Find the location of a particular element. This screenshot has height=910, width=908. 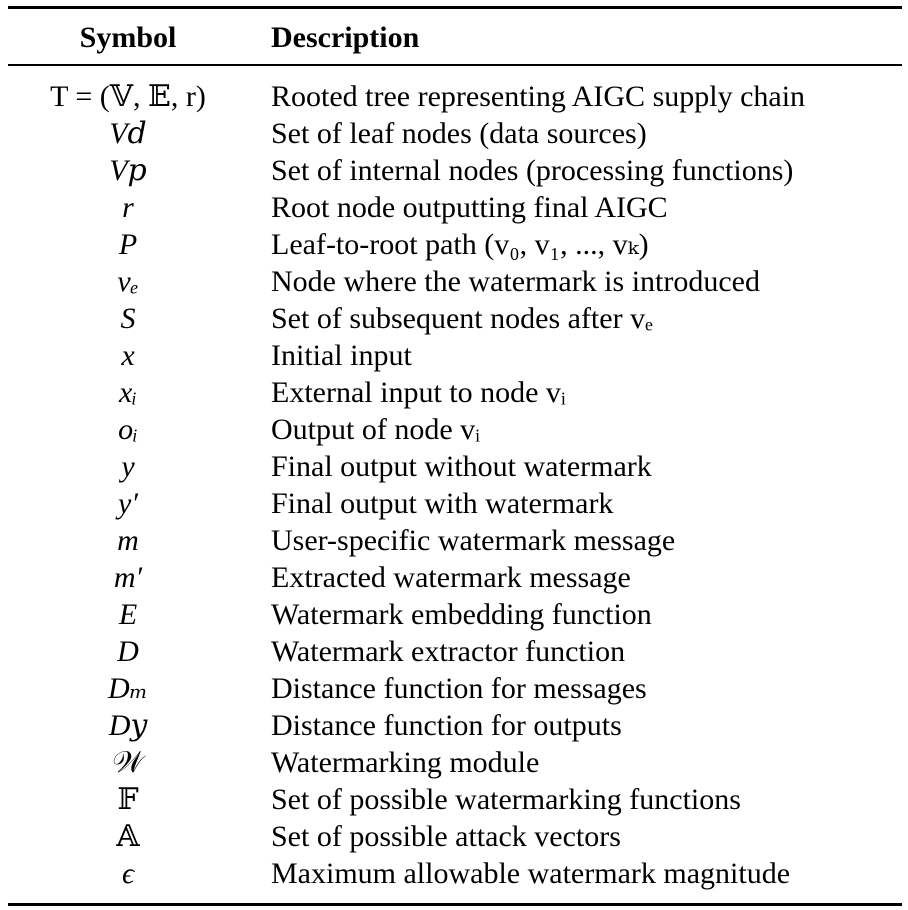

symbol-cell: V𝑑 is located at coordinates (128, 133).